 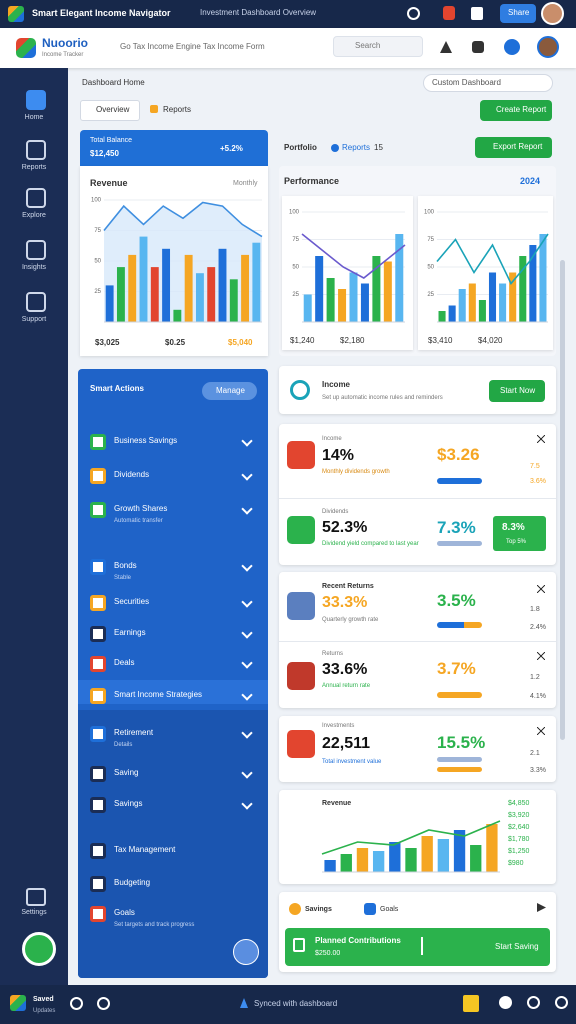 I want to click on label: Saved, so click(x=43, y=999).